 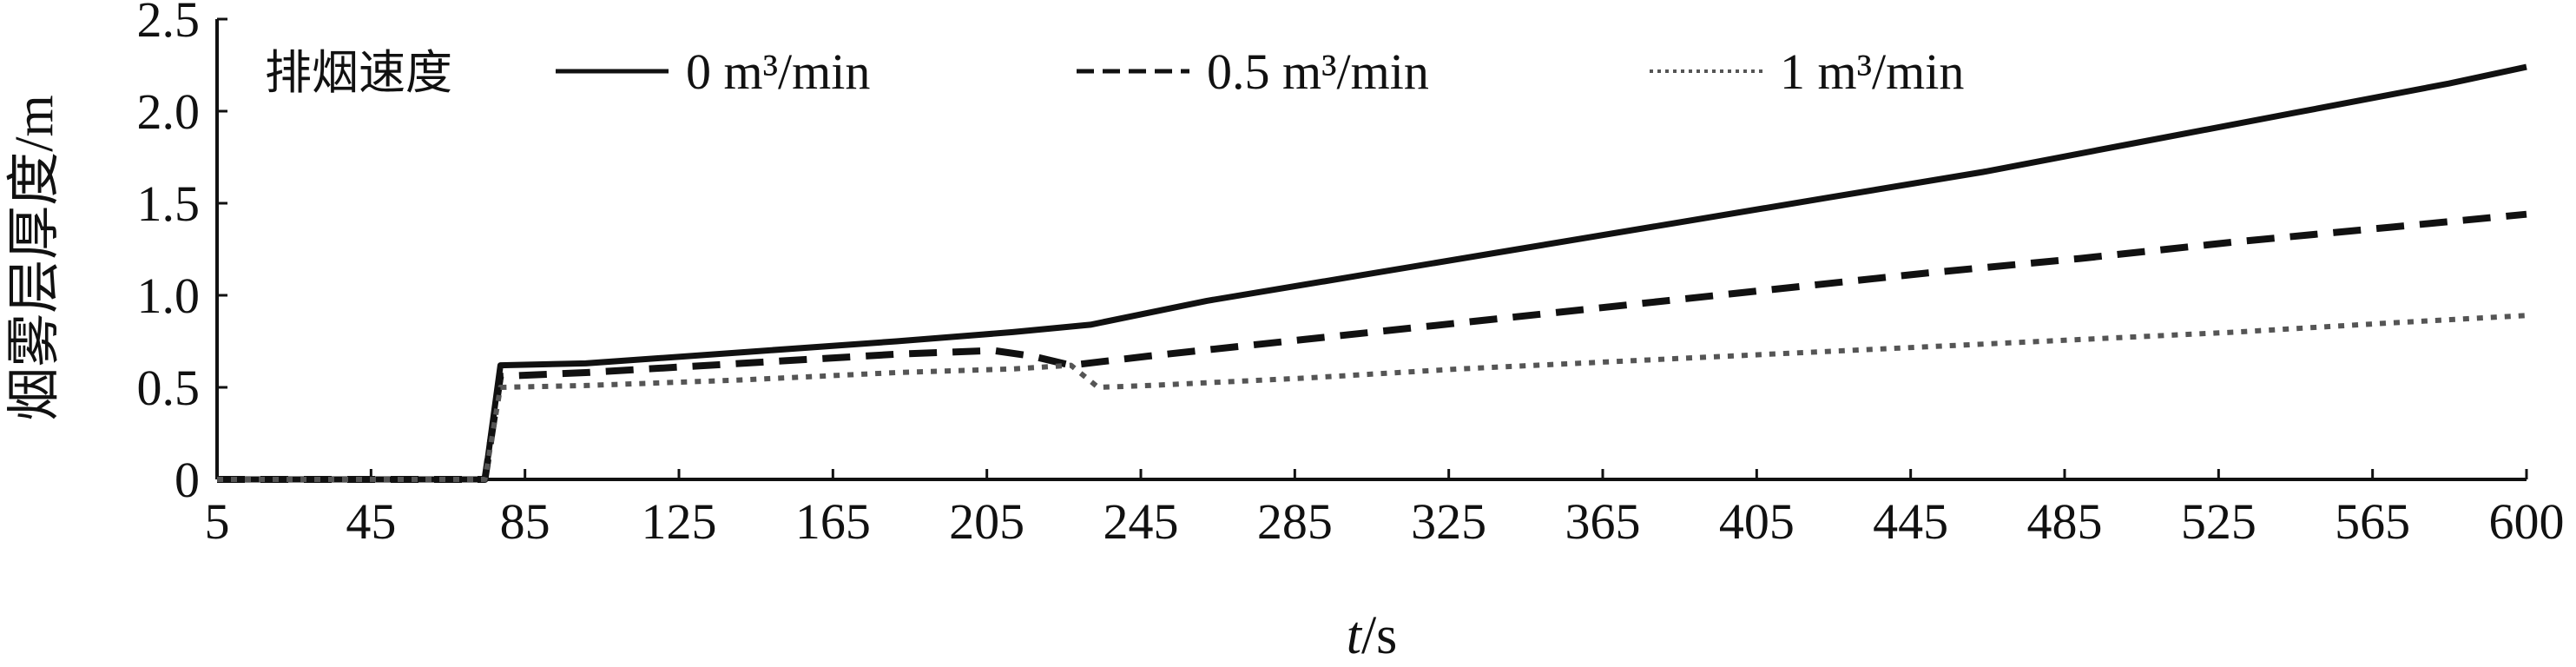 What do you see at coordinates (217, 521) in the screenshot?
I see `x-tick-label: 5` at bounding box center [217, 521].